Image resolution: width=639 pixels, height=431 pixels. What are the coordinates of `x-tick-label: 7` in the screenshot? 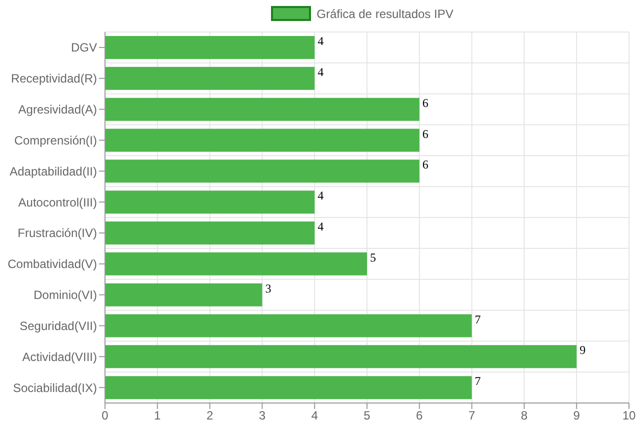 It's located at (472, 415).